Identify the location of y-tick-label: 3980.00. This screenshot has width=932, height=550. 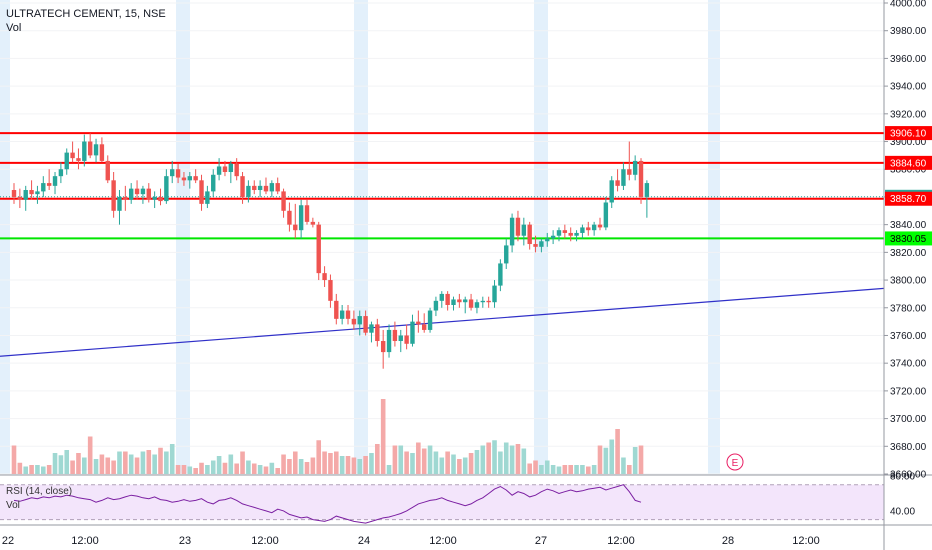
(908, 31).